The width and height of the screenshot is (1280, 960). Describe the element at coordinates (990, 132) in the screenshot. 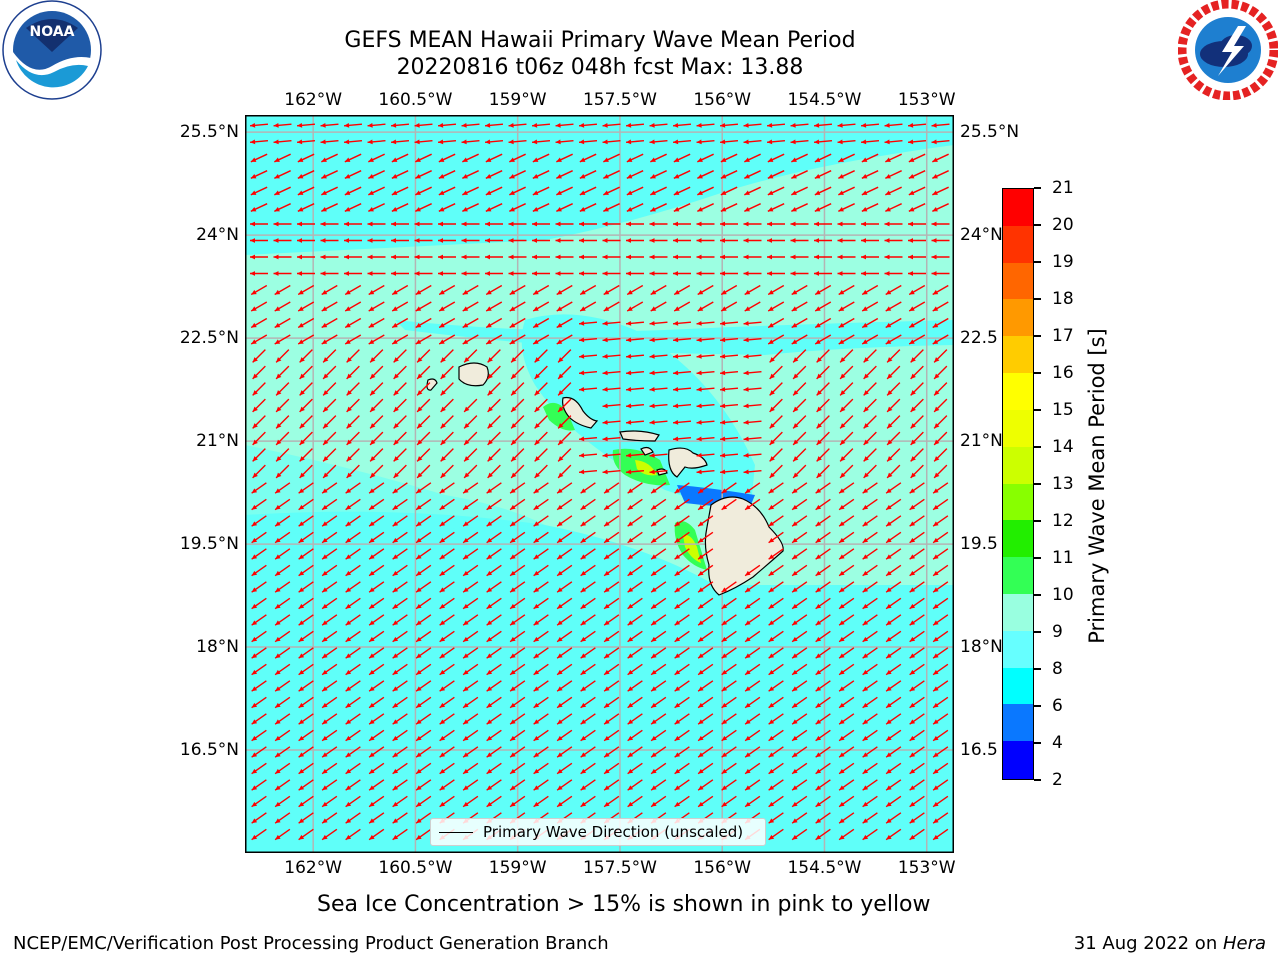

I see `y-tick-right-label: 25.5°N` at that location.